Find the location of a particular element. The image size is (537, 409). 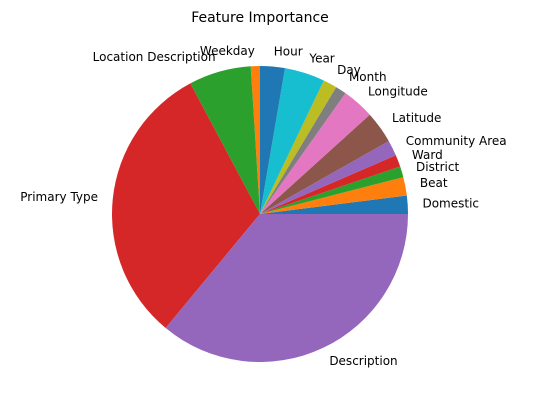

pie-slice-month is located at coordinates (303, 150).